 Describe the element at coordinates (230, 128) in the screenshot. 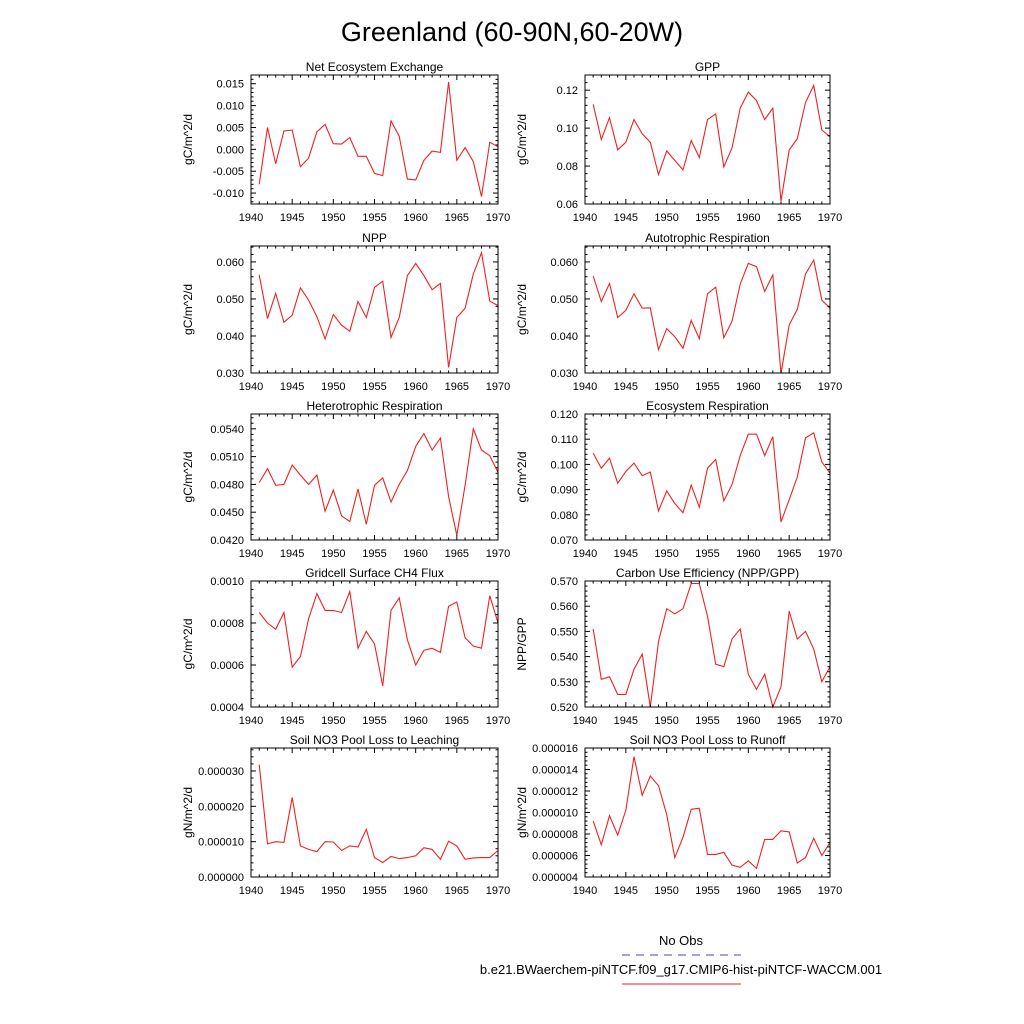

I see `y-tick-label: 0.005` at that location.